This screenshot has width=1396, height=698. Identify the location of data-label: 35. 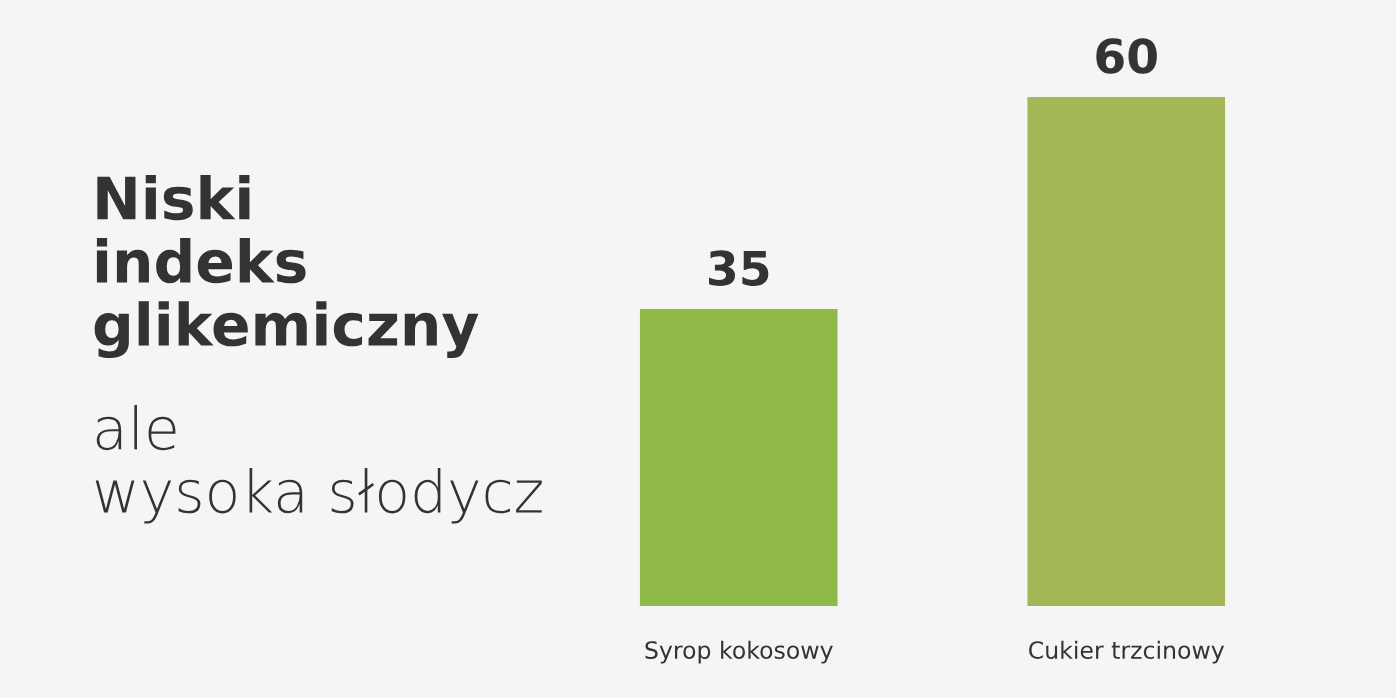
(739, 268).